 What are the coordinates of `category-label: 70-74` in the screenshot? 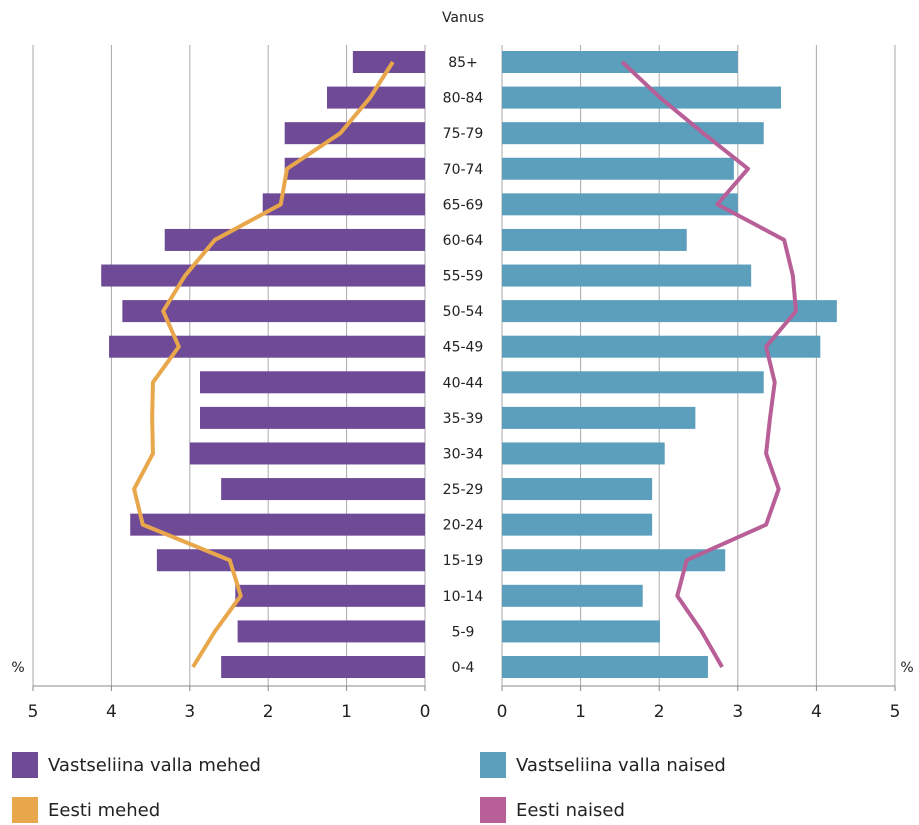 It's located at (463, 170).